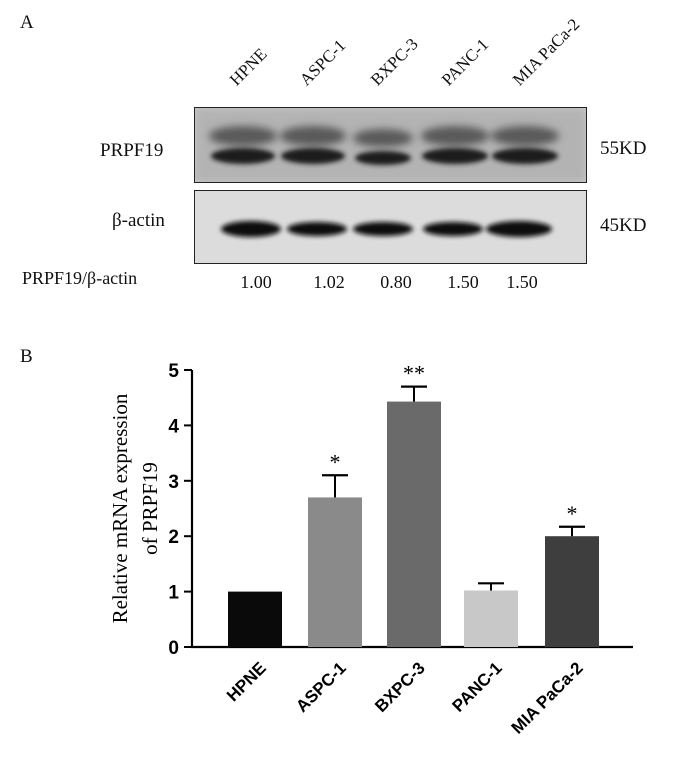 The height and width of the screenshot is (757, 700). What do you see at coordinates (80, 278) in the screenshot?
I see `ratio-row-label: PRPF19/β-actin` at bounding box center [80, 278].